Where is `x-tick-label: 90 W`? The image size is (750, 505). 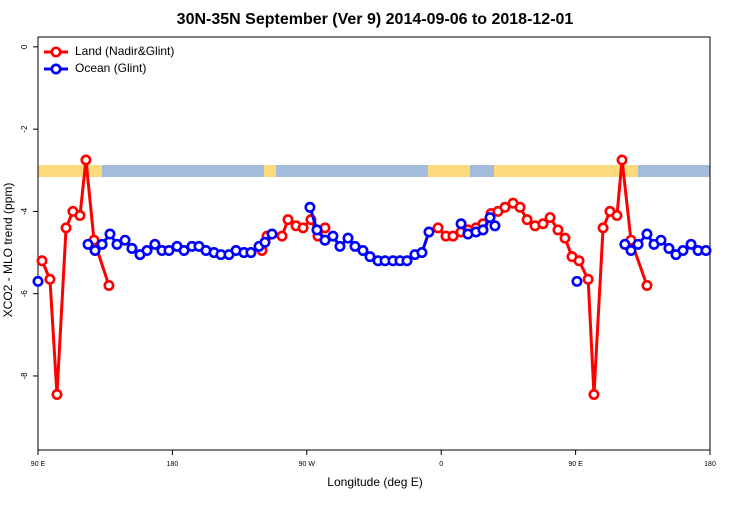 x-tick-label: 90 W is located at coordinates (307, 464).